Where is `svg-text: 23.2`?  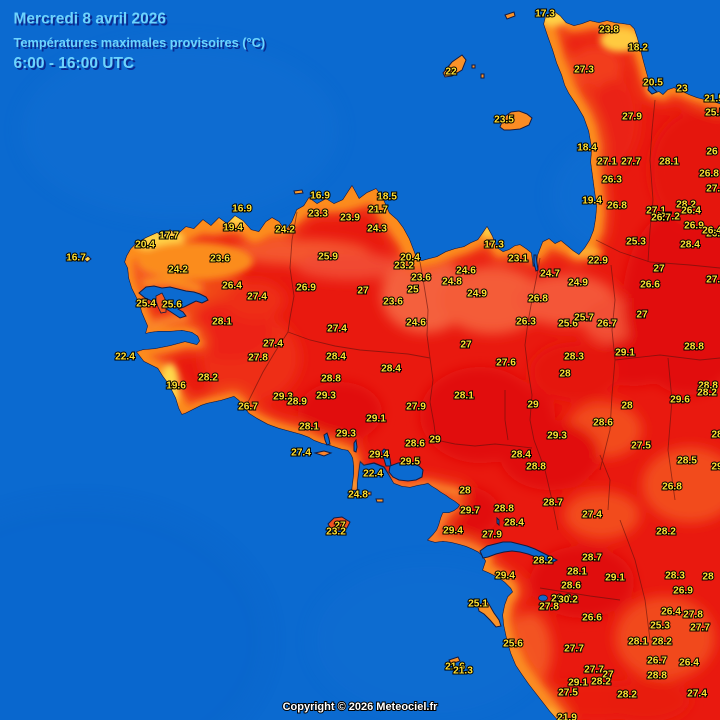
svg-text: 23.2 is located at coordinates (404, 266).